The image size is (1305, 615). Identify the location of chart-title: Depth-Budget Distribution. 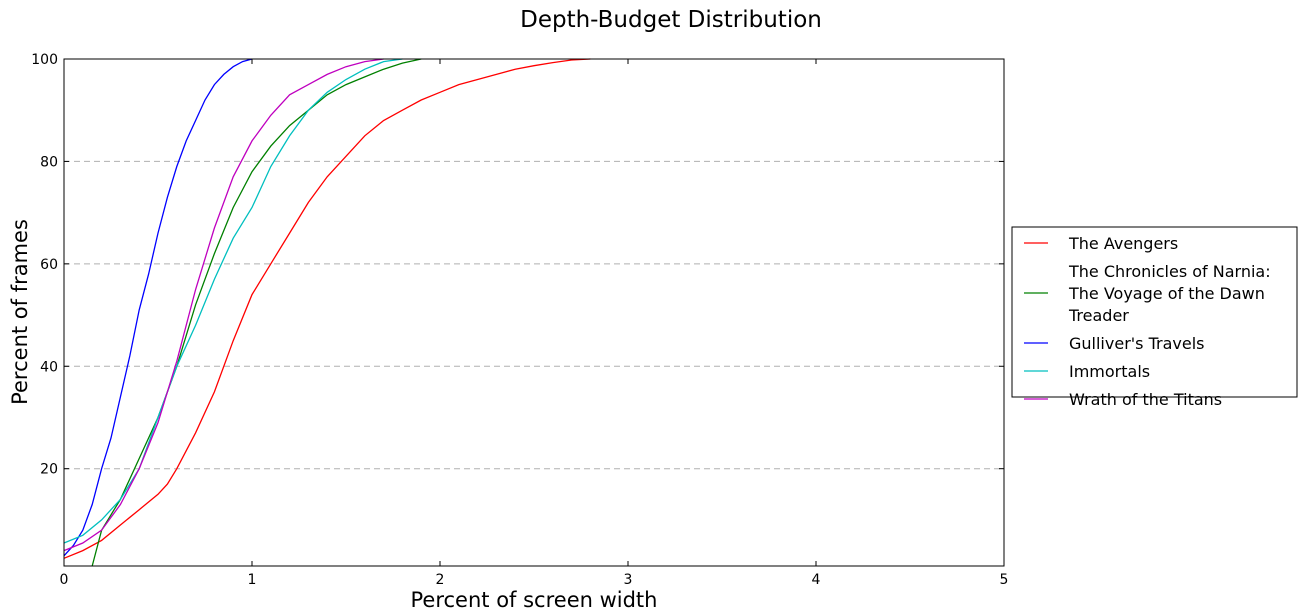
(671, 20).